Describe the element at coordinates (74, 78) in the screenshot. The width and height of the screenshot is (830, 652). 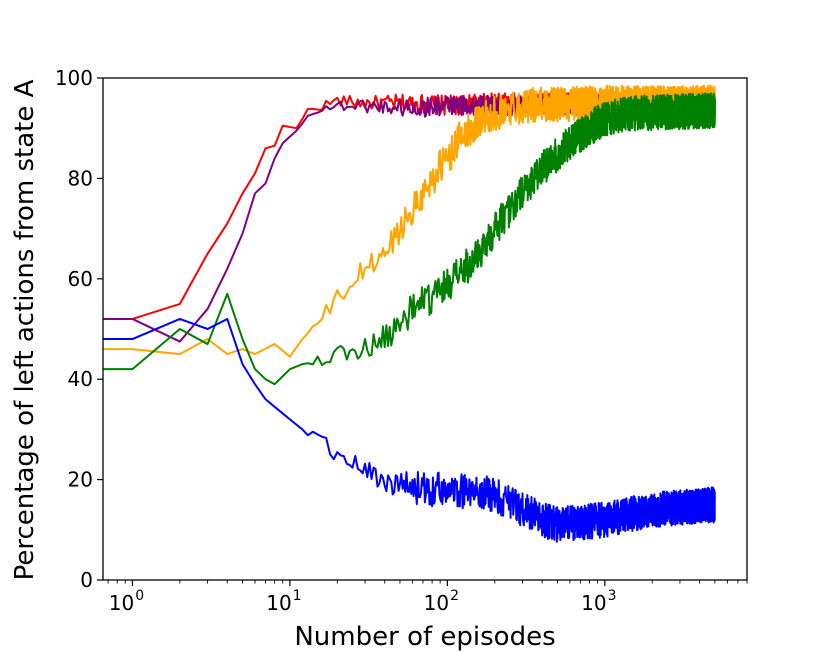
I see `y-tick-label: 100` at that location.